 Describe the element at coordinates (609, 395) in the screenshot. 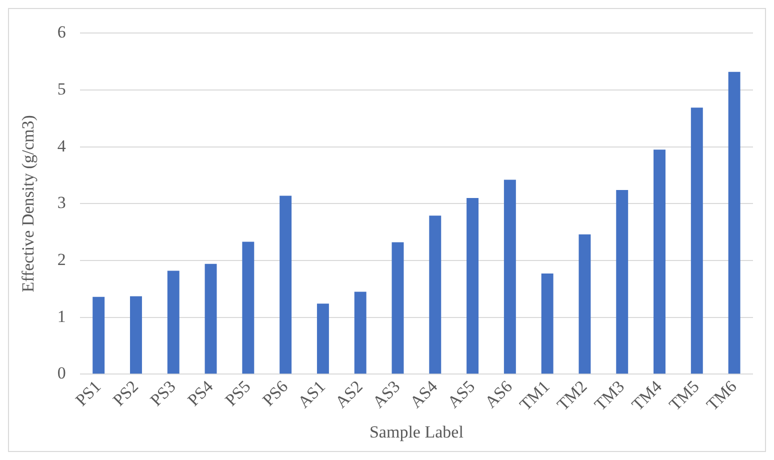

I see `x-tick-label: TM3` at that location.